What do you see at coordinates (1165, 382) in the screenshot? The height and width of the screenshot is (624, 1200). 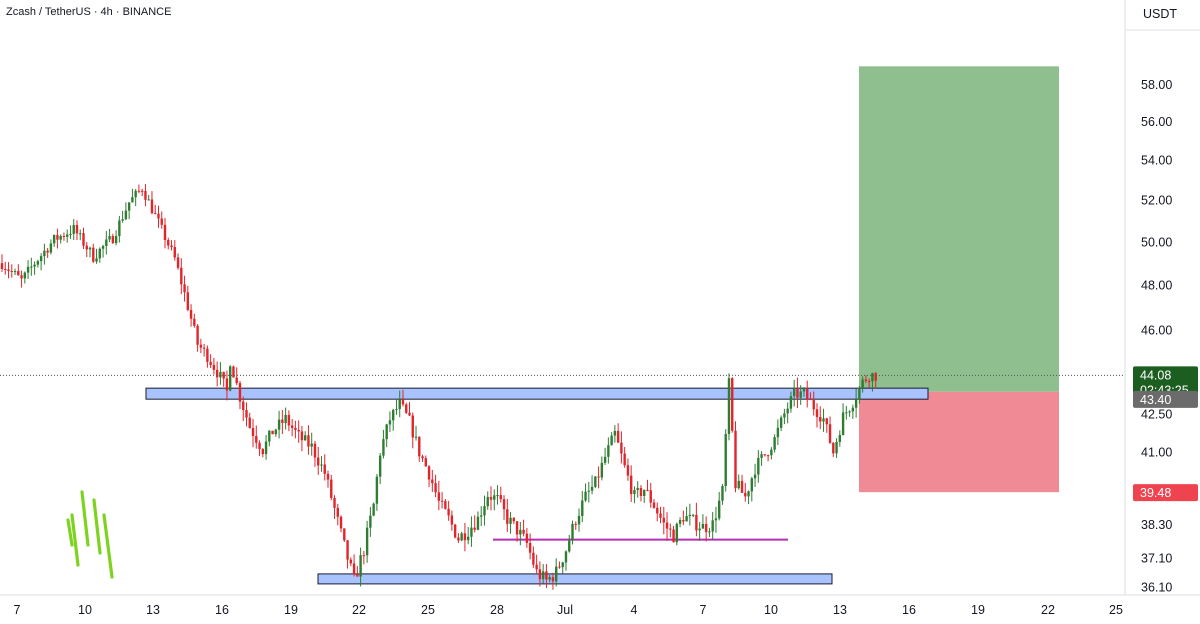 I see `current-price-tag-bg` at bounding box center [1165, 382].